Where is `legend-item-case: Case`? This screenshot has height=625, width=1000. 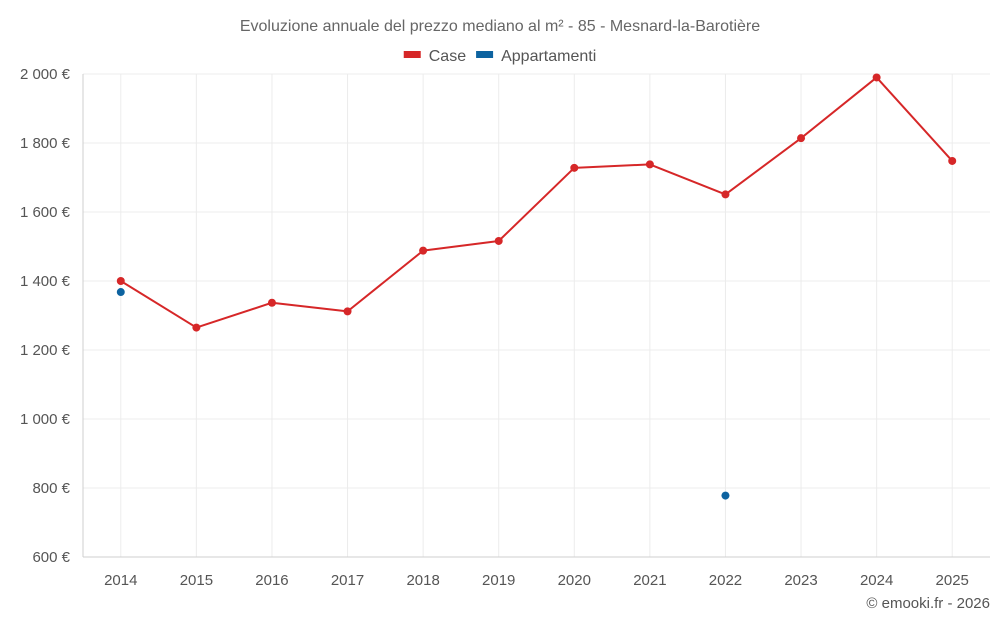
legend-item-case: Case is located at coordinates (434, 56).